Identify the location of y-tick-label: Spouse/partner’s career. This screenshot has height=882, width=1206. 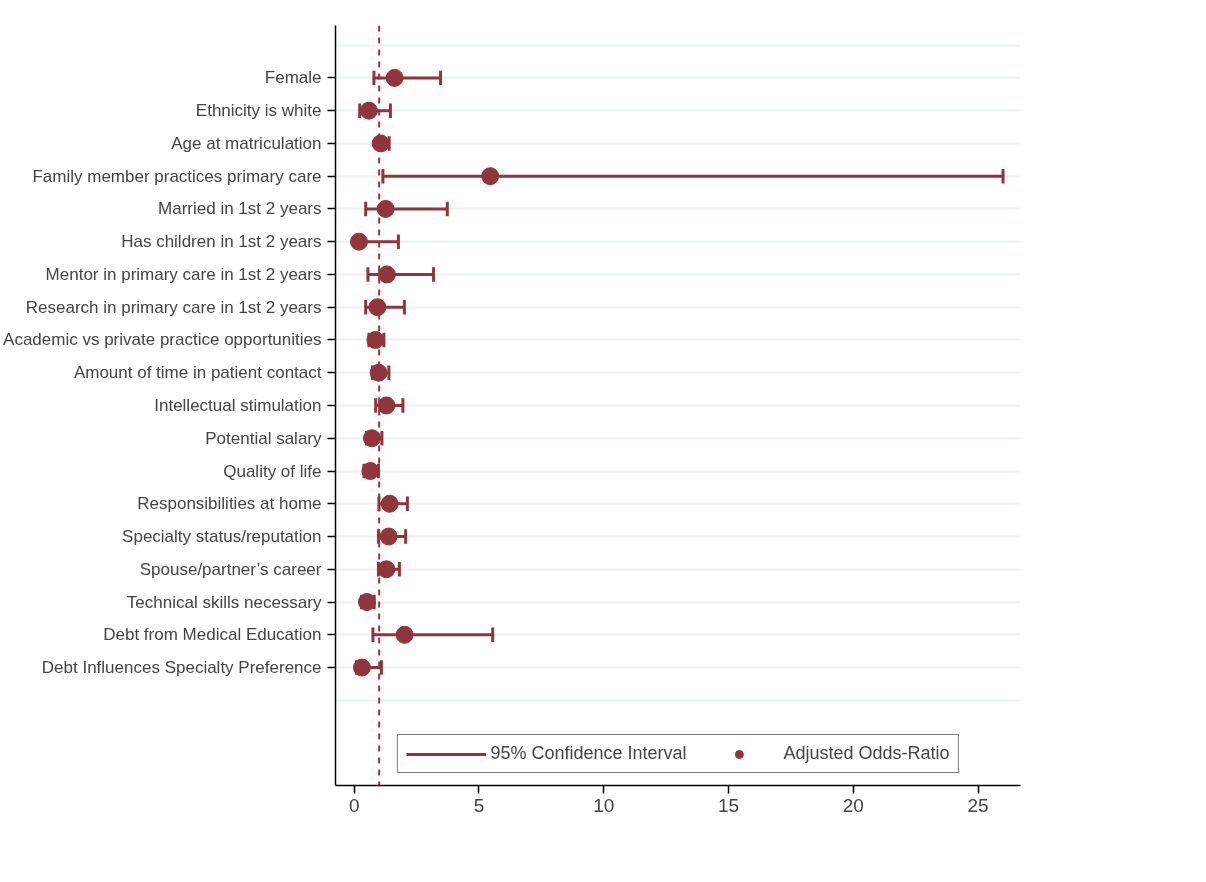
(230, 569).